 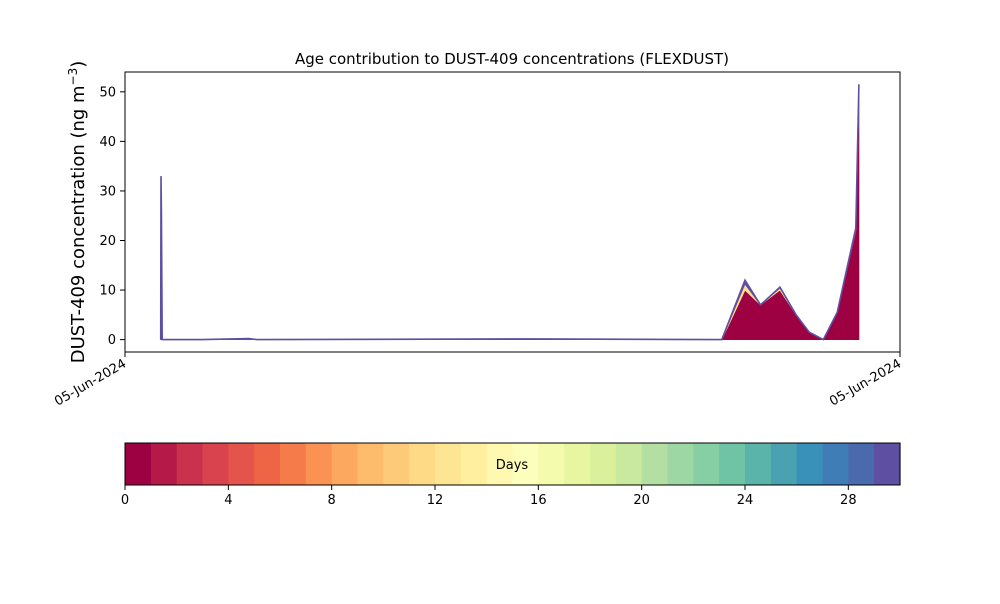 I want to click on colorbar-tick-label: 20, so click(x=641, y=500).